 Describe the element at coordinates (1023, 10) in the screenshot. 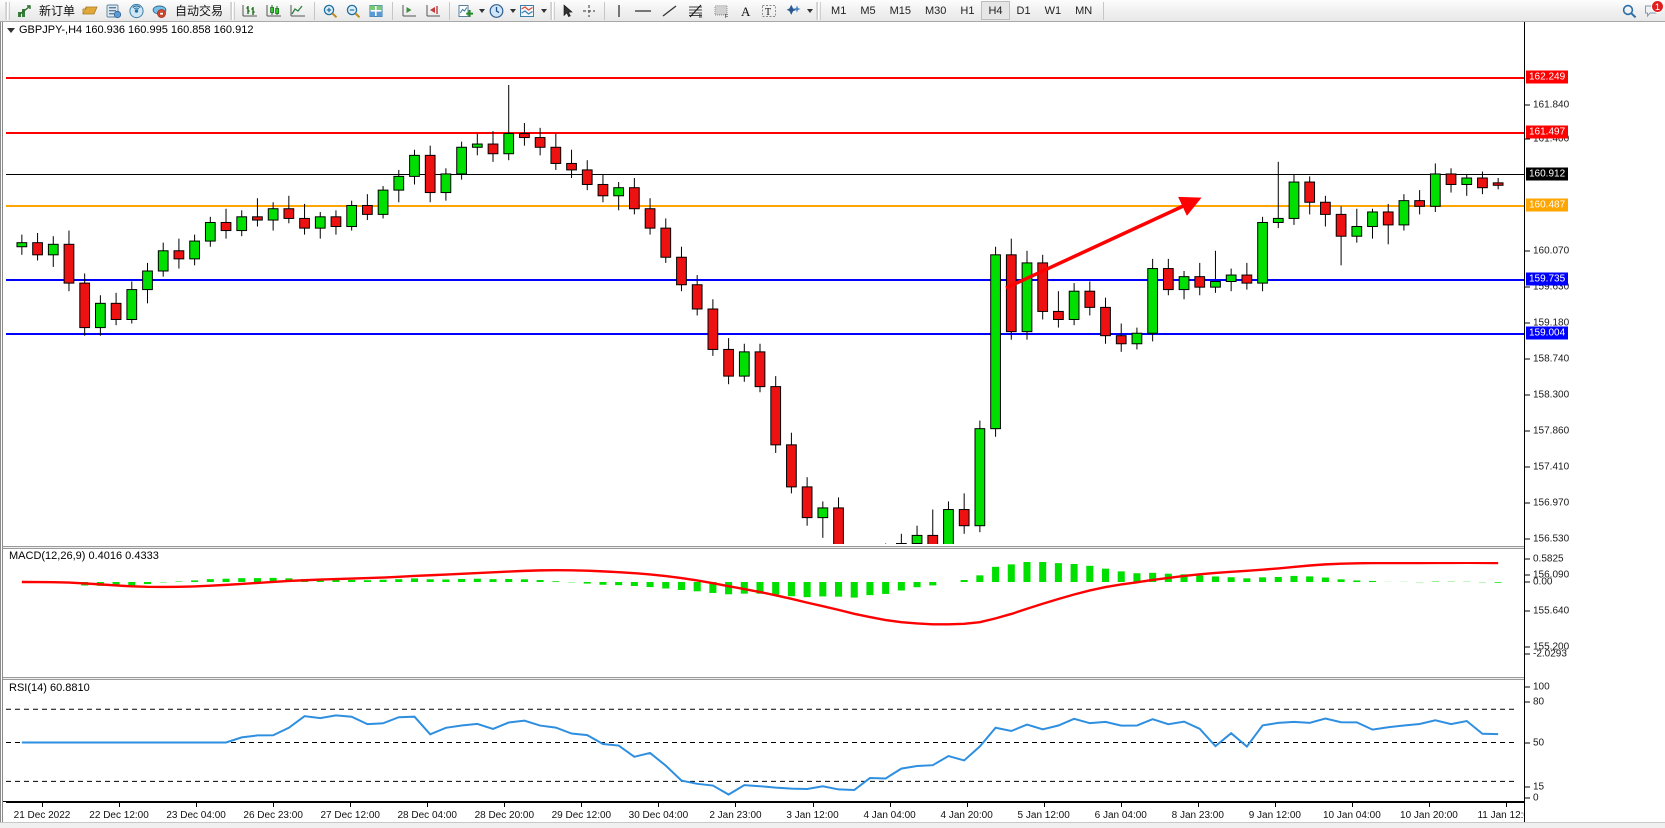

I see `timeframe-d1: D1` at that location.